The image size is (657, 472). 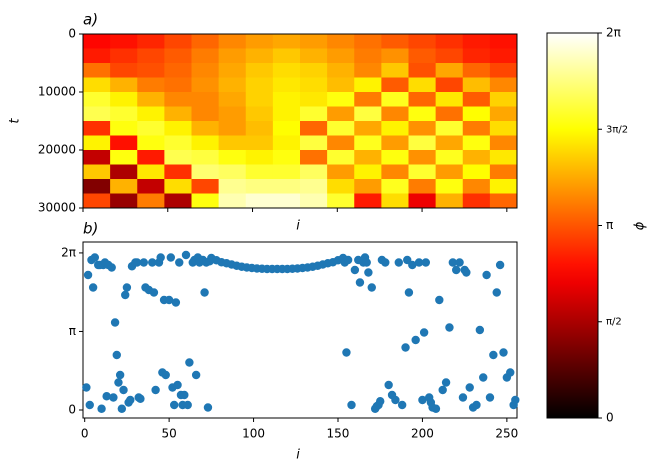 I want to click on y-tick-label: 2π, so click(x=68, y=252).